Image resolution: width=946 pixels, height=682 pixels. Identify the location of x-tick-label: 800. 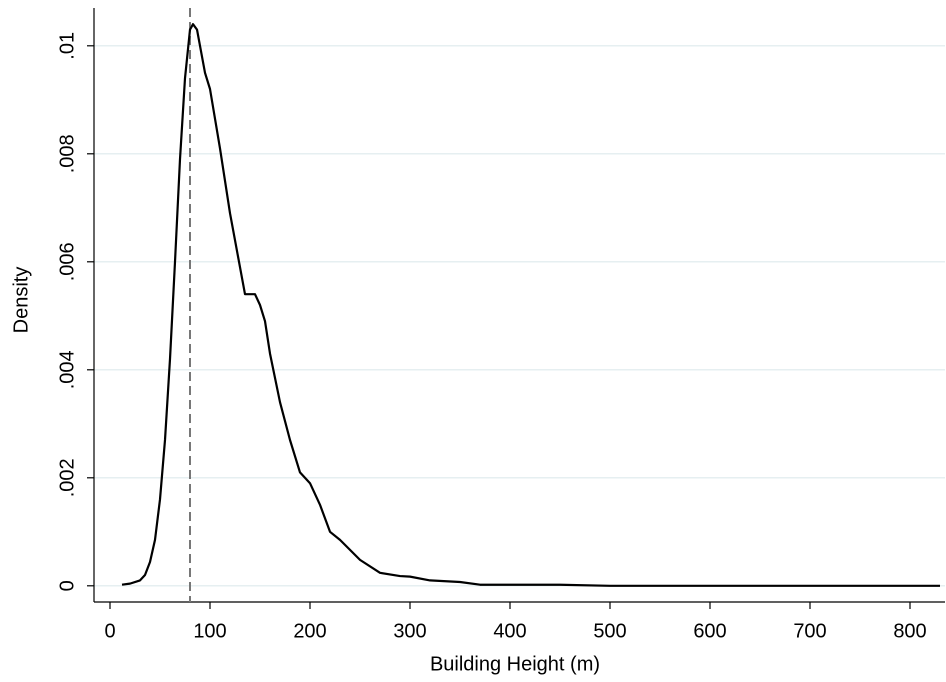
(909, 631).